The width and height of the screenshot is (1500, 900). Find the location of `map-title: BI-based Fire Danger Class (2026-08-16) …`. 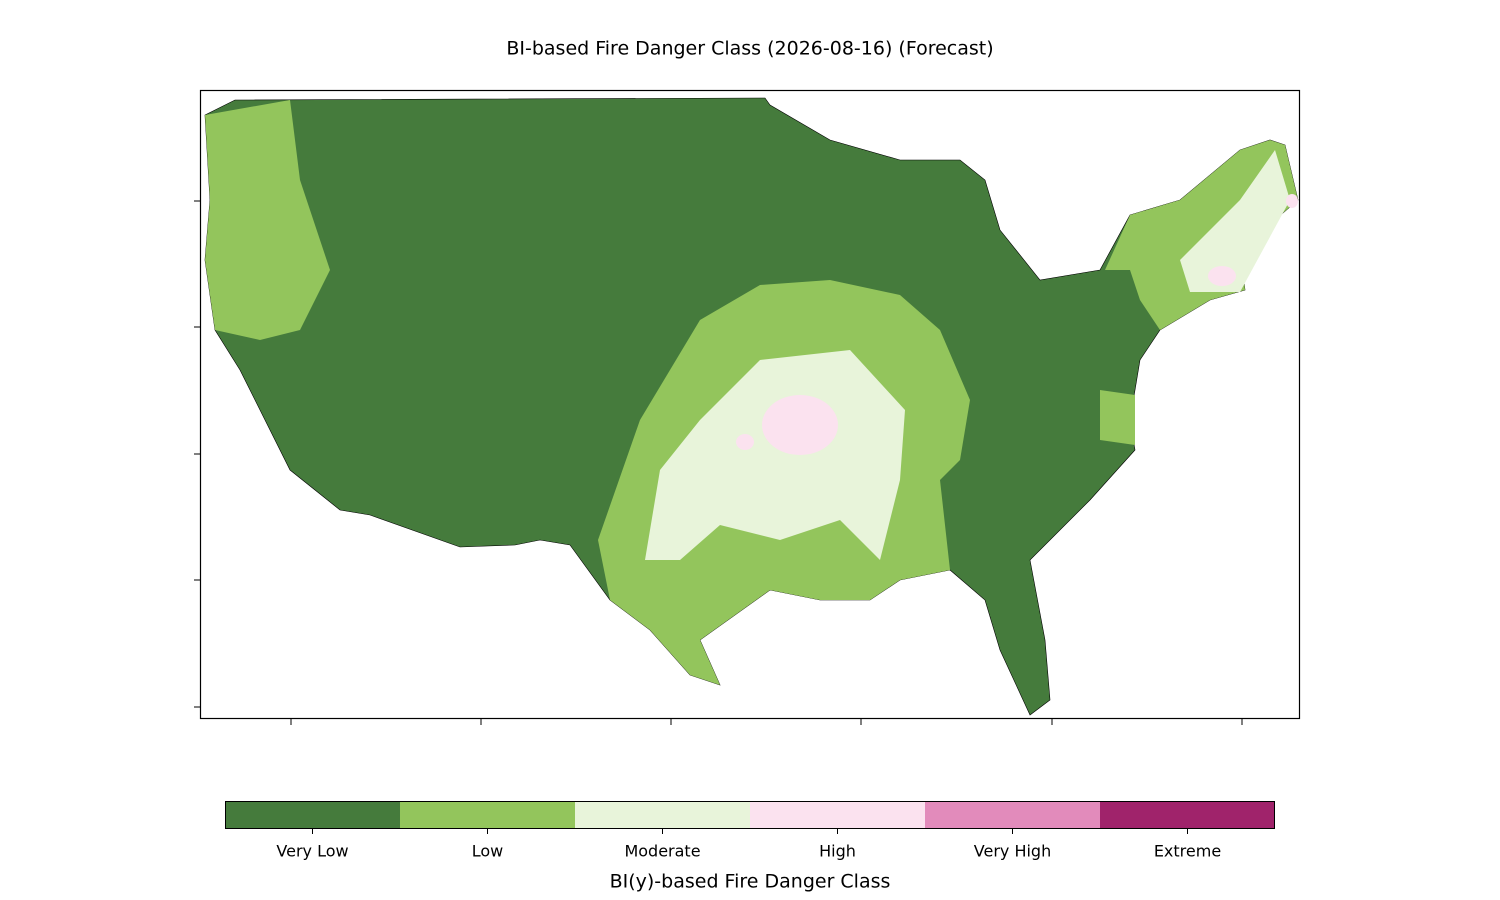

map-title: BI-based Fire Danger Class (2026-08-16) … is located at coordinates (749, 49).